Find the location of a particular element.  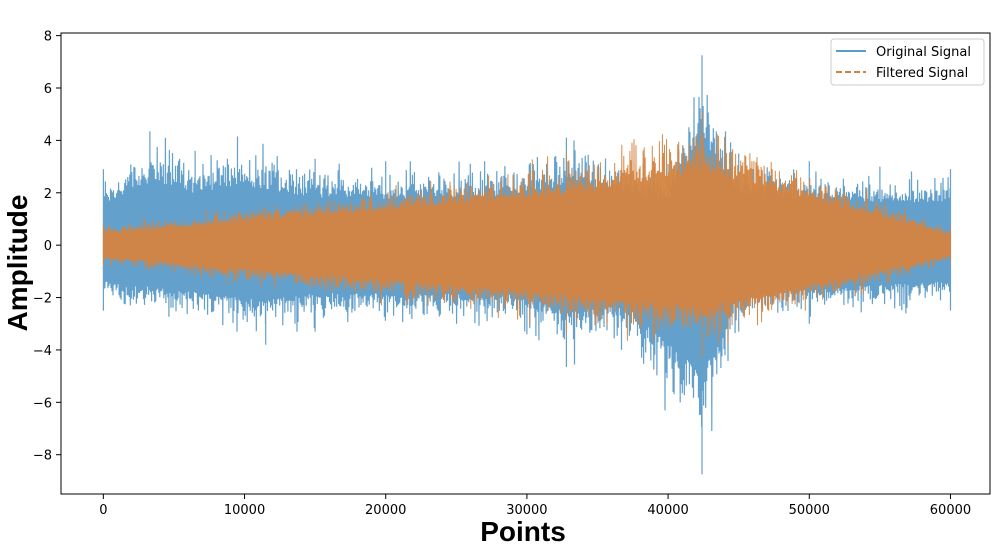

y-tick-label: 0 is located at coordinates (48, 246).